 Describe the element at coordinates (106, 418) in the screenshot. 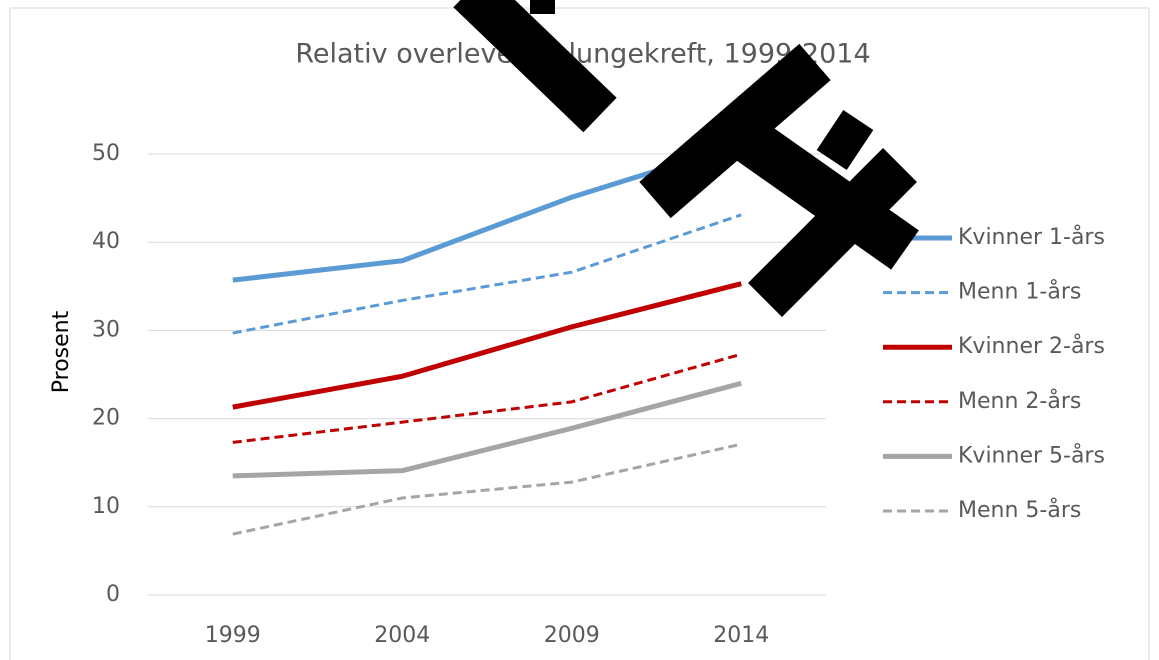

I see `y-tick-label: 20` at that location.